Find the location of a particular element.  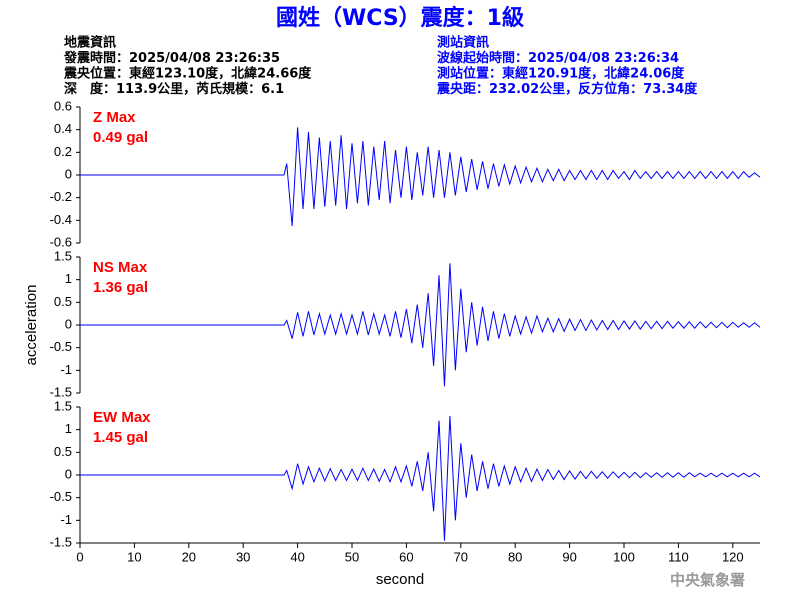

title: 國姓（WCS）震度：1級 is located at coordinates (400, 18).